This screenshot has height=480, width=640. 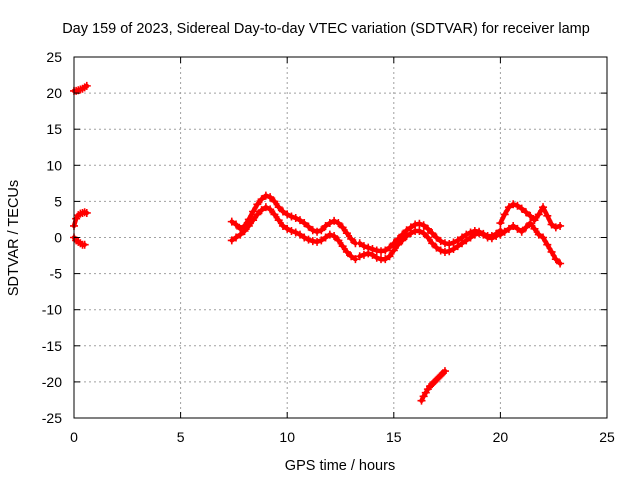 I want to click on x-axis-label: GPS time / hours, so click(x=340, y=466).